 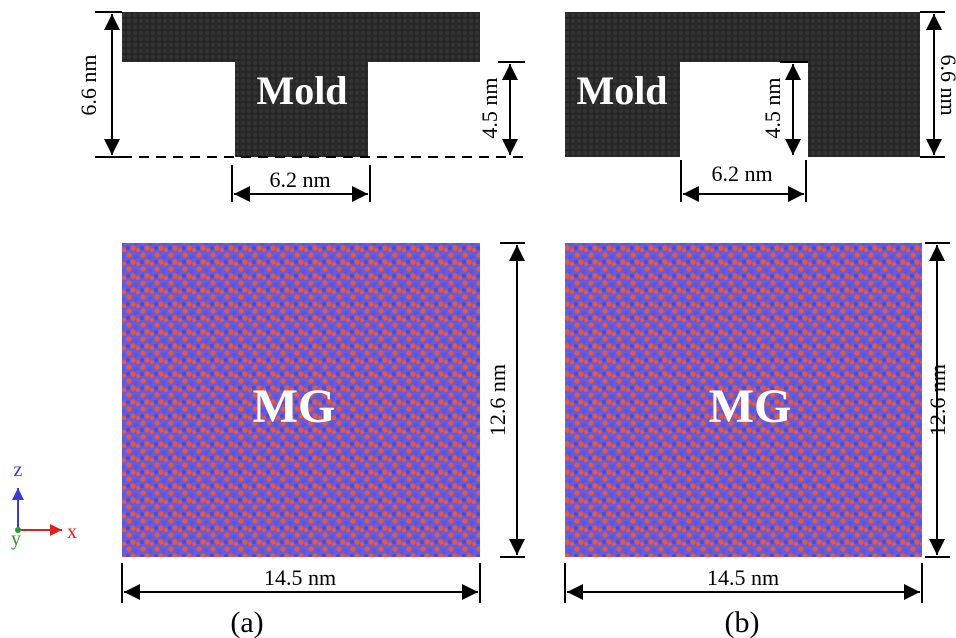 I want to click on axis-triad: z y x, so click(x=44, y=504).